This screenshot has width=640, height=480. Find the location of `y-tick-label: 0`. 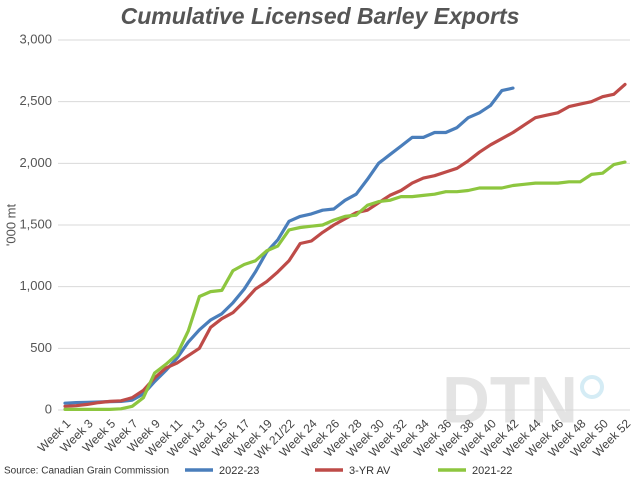

y-tick-label: 0 is located at coordinates (48, 408).